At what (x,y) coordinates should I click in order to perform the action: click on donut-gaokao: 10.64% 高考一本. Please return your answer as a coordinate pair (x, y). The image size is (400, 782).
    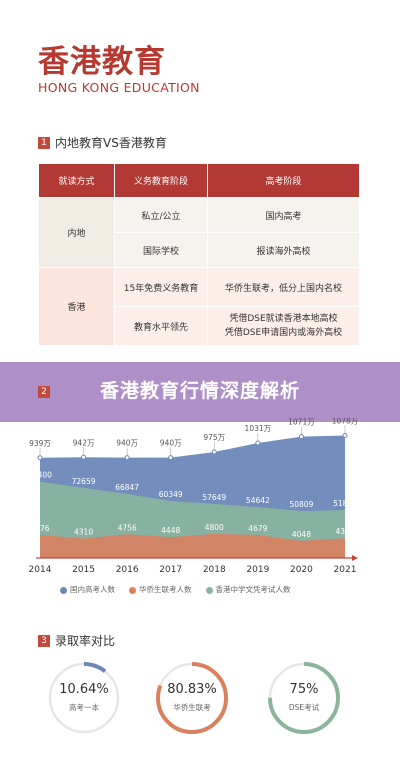
    Looking at the image, I should click on (84, 698).